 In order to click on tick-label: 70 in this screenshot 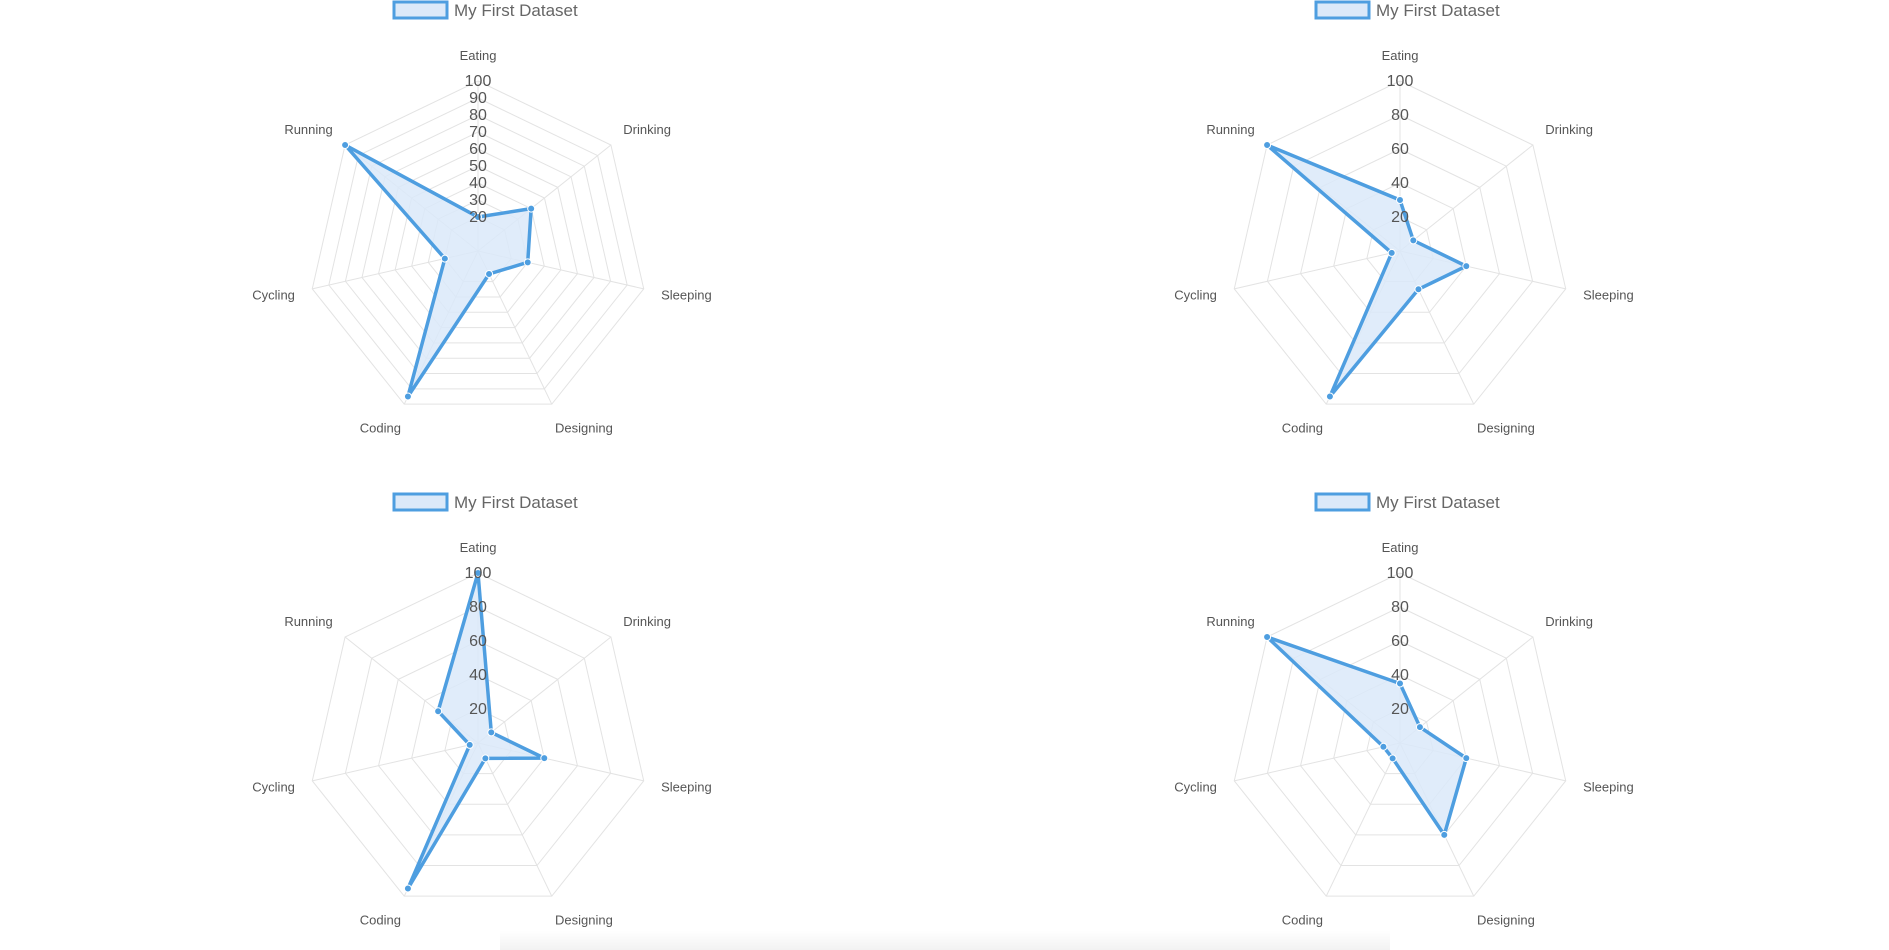, I will do `click(478, 132)`.